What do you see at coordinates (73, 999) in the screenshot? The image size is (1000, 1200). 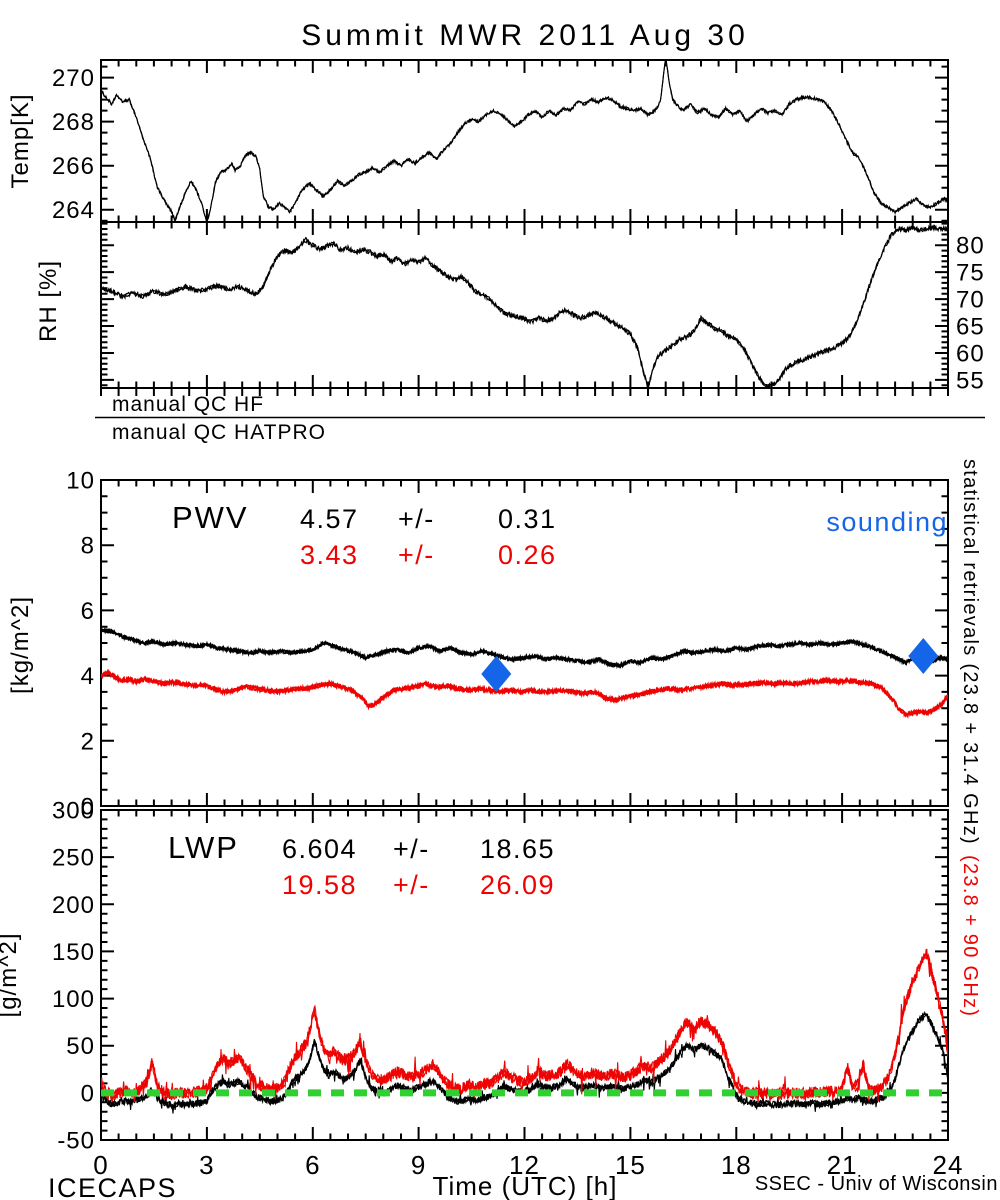 I see `lwp-ytick-label: 100` at bounding box center [73, 999].